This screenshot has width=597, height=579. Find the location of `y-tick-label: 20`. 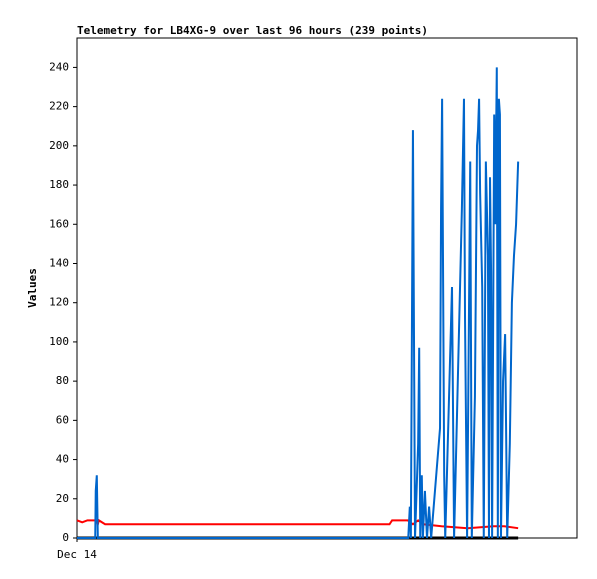

y-tick-label: 20 is located at coordinates (62, 498).